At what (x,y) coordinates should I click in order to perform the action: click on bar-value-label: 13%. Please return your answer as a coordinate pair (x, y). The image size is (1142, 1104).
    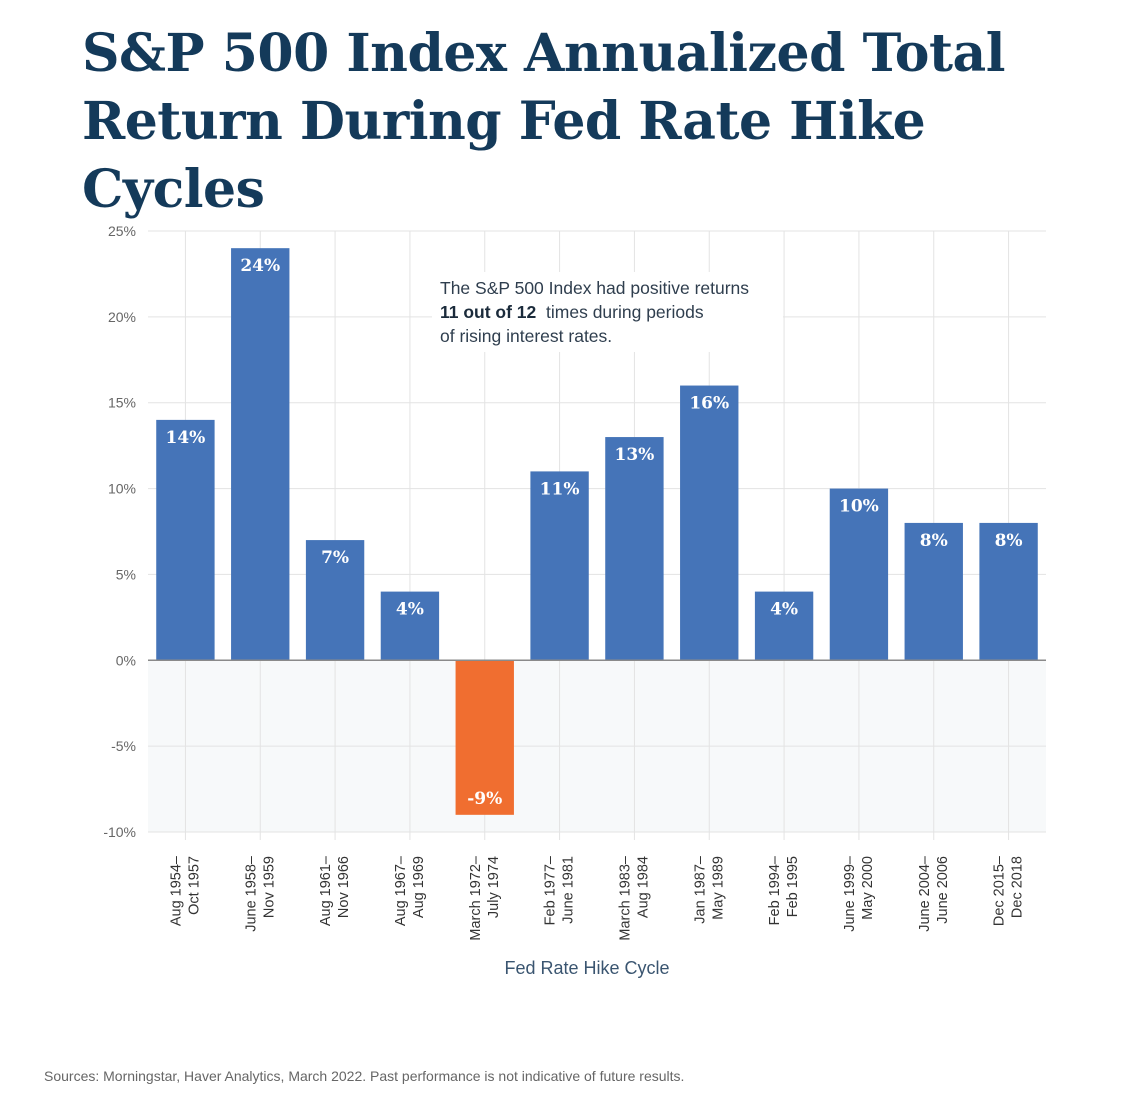
    Looking at the image, I should click on (635, 455).